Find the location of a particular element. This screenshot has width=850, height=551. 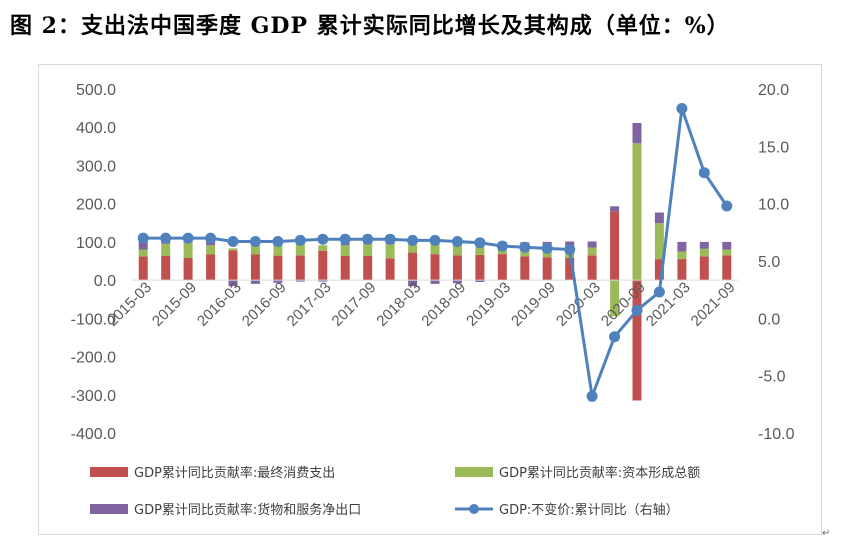

x-tick-label: 2018-03 is located at coordinates (398, 304).